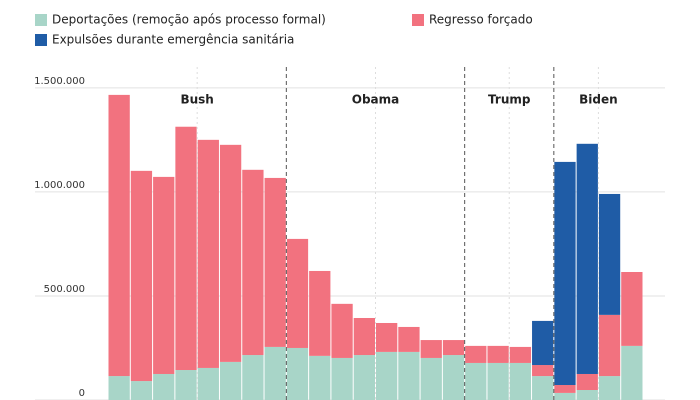 Image resolution: width=700 pixels, height=400 pixels. I want to click on period-label: Obama, so click(376, 100).